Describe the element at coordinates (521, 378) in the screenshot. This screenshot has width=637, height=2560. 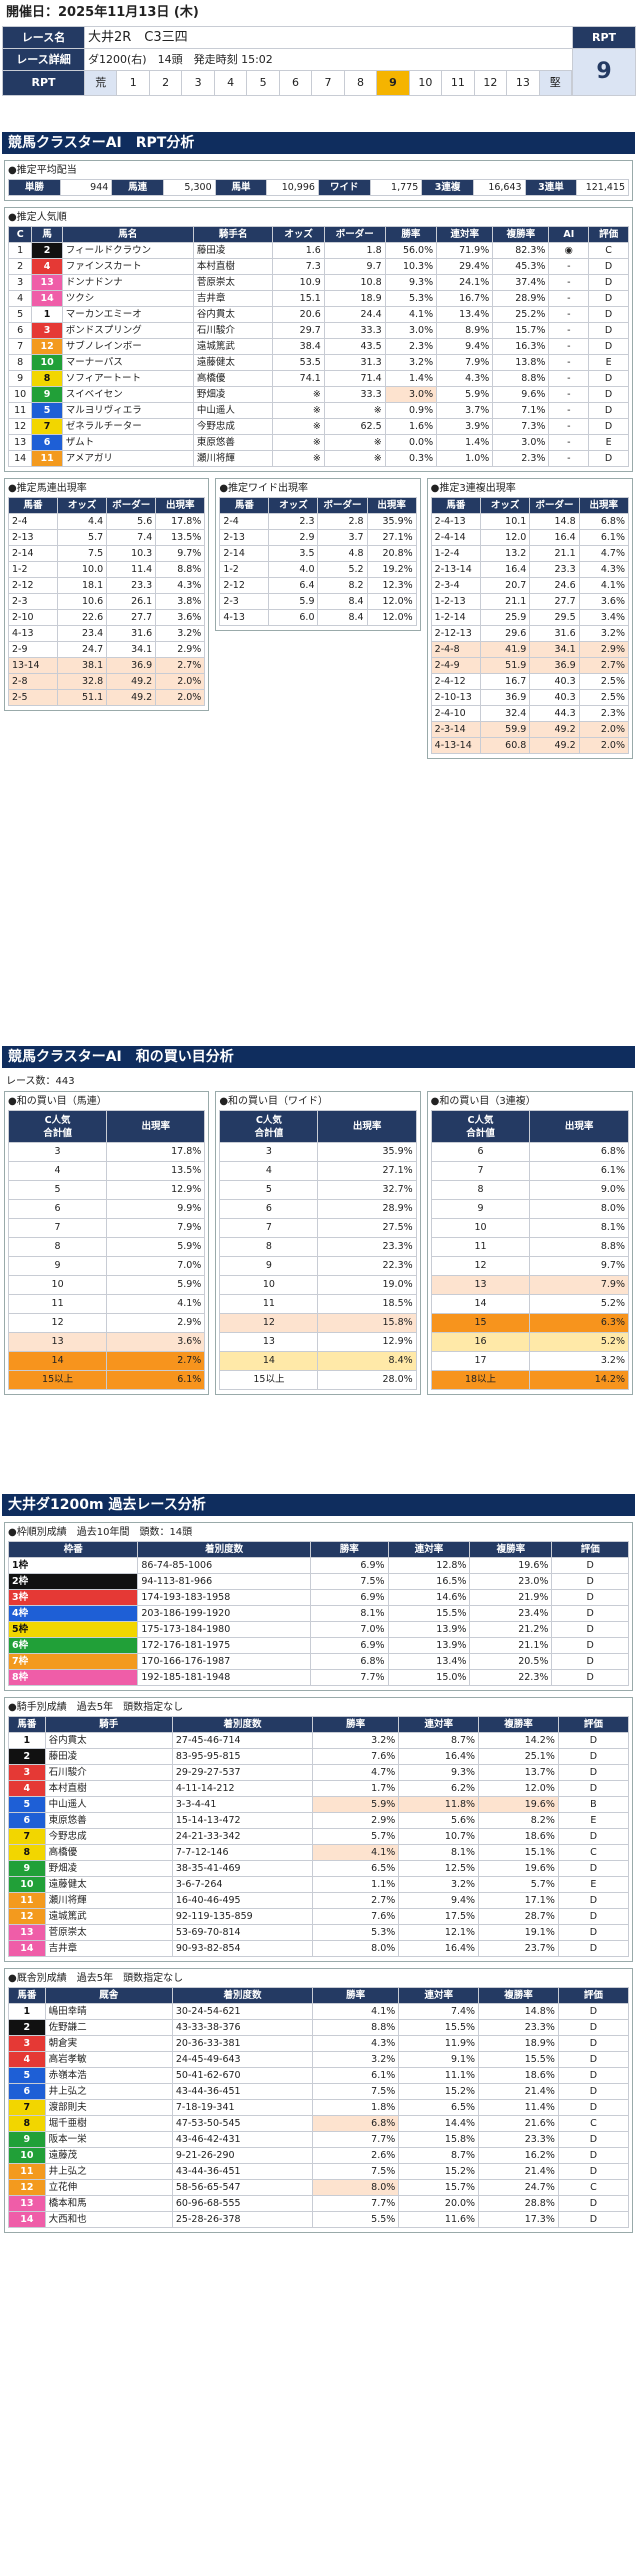
I see `show-rate: 8.8%` at that location.